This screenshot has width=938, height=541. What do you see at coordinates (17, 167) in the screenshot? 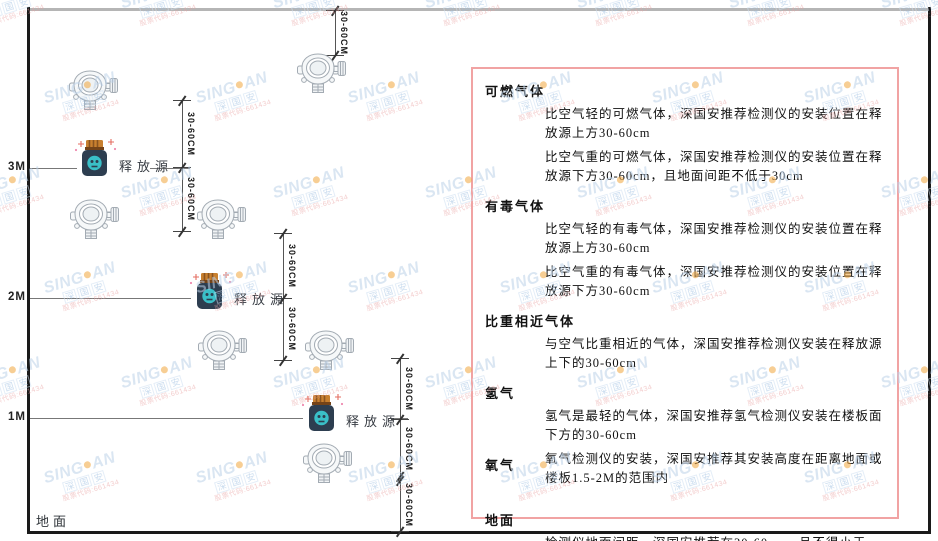
I see `height-label: 3M` at bounding box center [17, 167].